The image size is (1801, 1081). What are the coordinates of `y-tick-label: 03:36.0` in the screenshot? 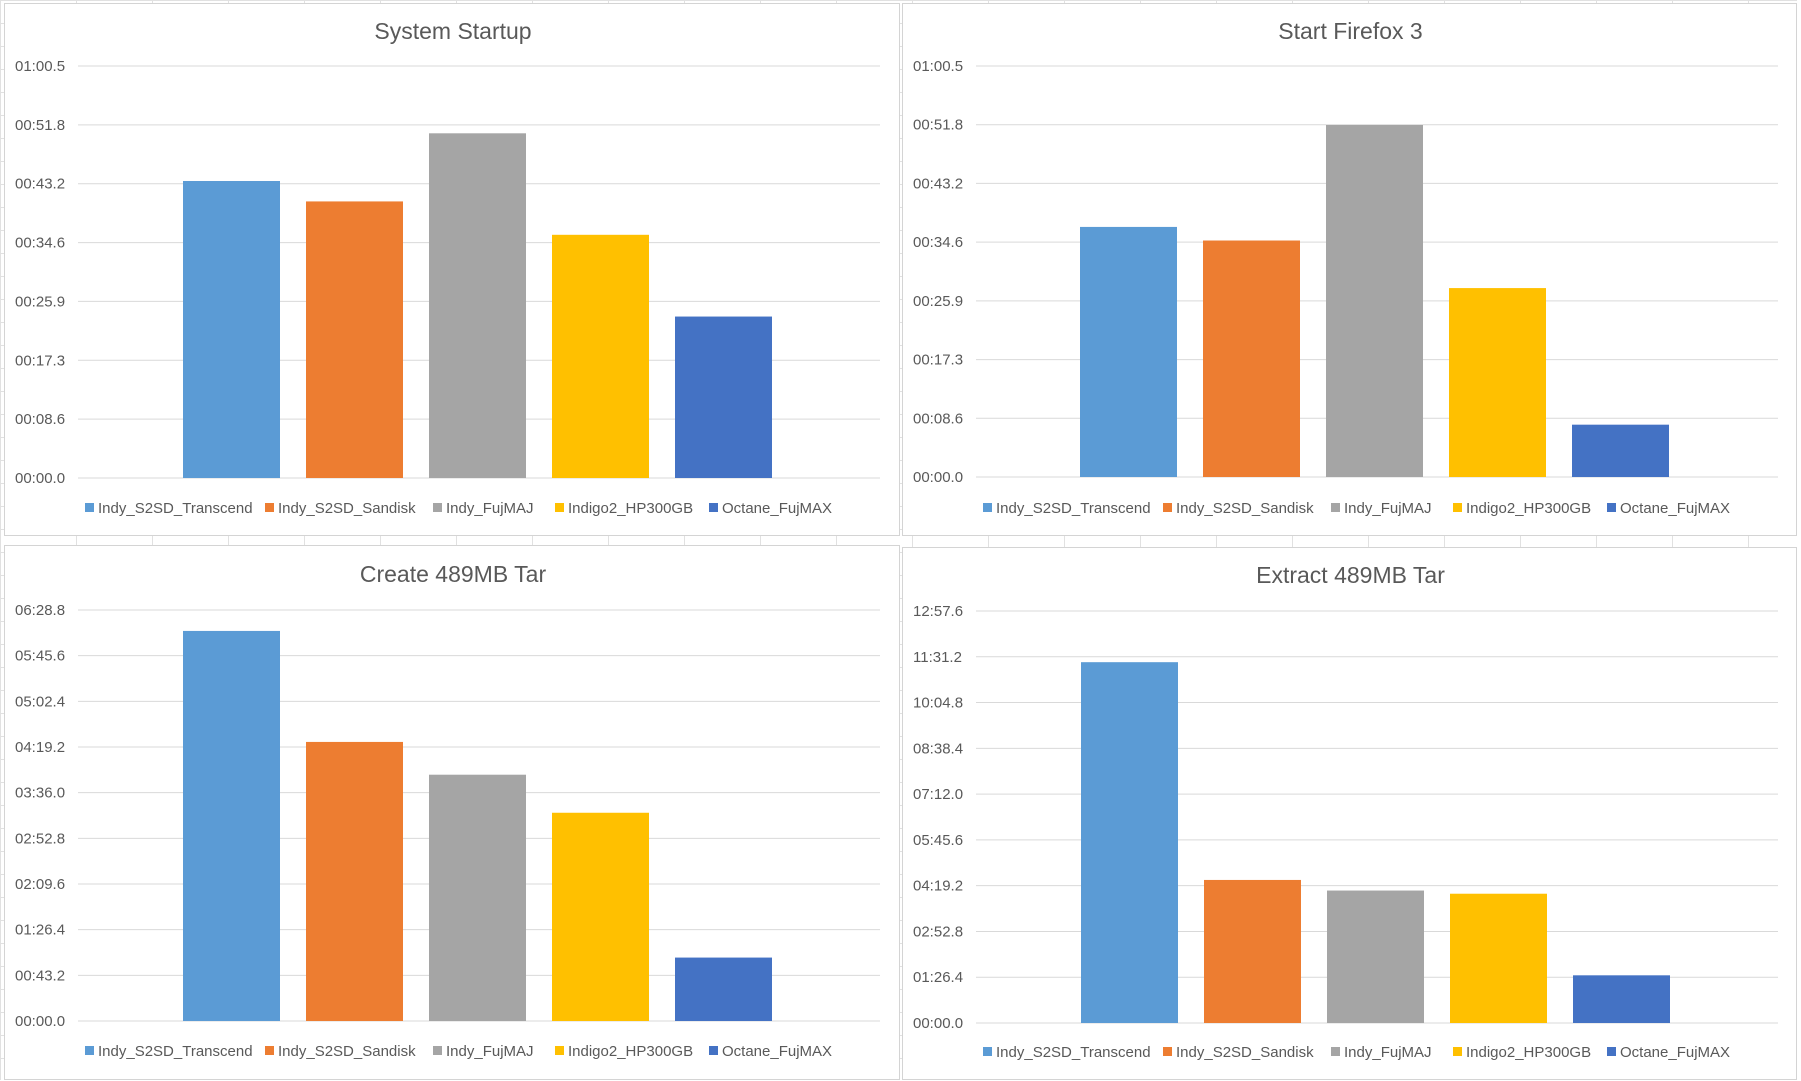 It's located at (40, 793).